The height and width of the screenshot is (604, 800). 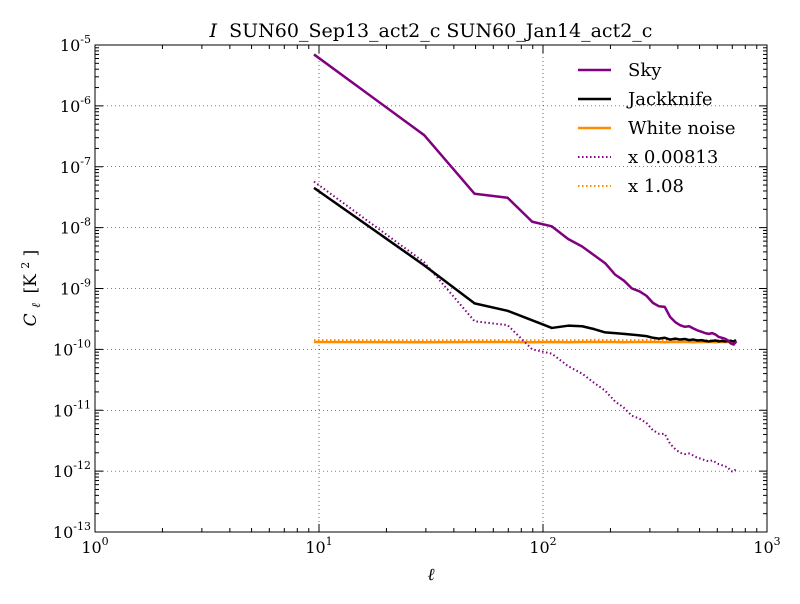 What do you see at coordinates (620, 70) in the screenshot?
I see `legend-entry: Sky` at bounding box center [620, 70].